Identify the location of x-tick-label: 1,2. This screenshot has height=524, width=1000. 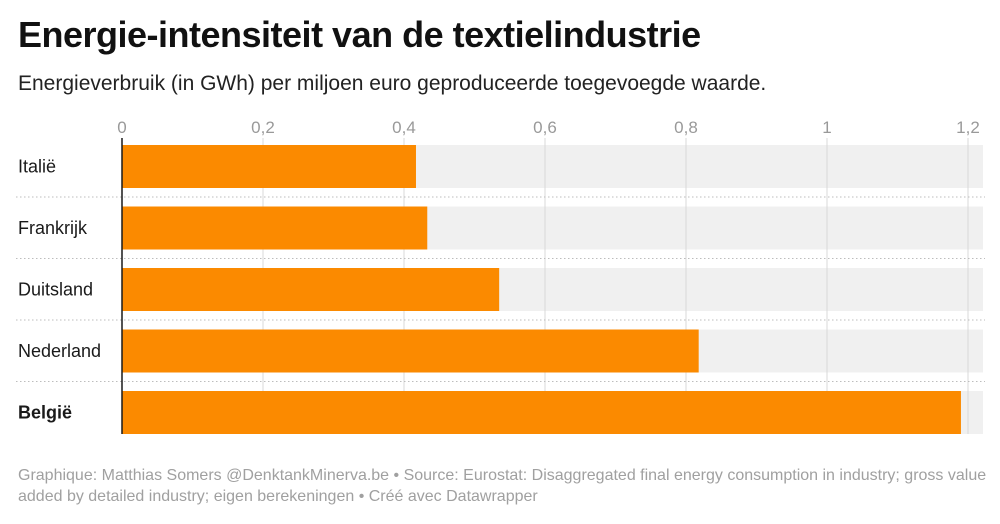
(968, 127).